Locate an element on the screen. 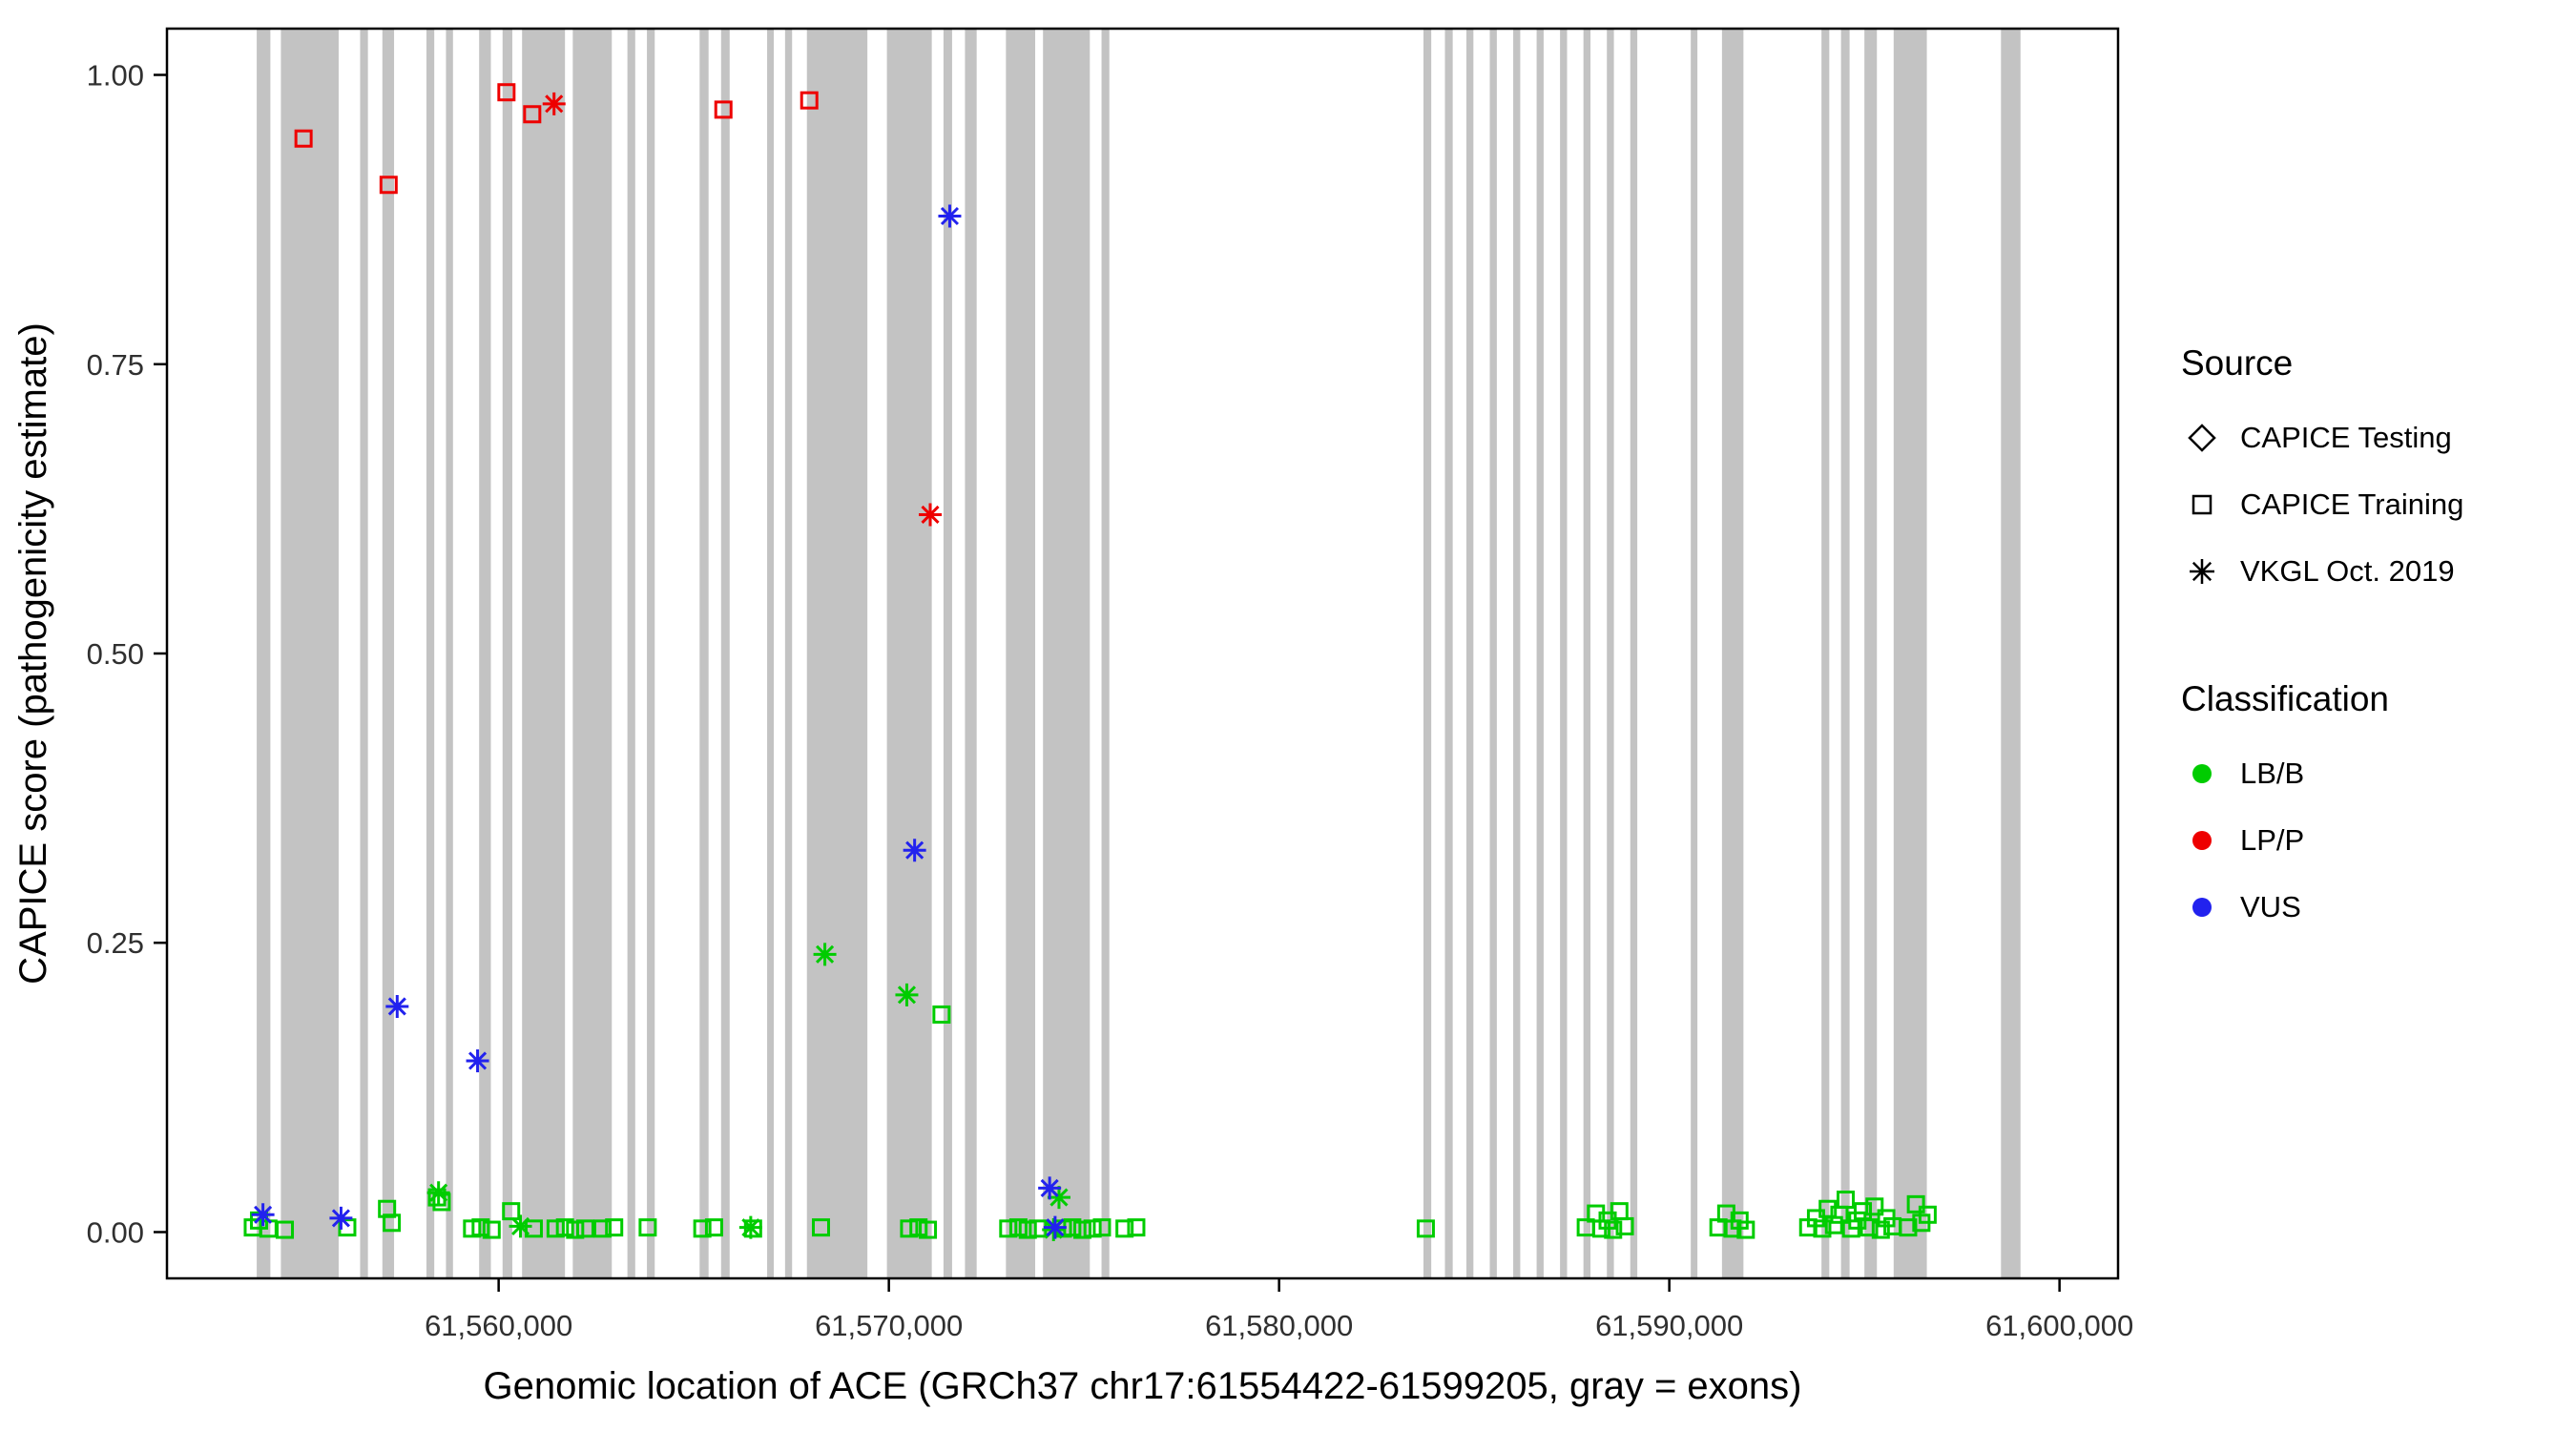 The width and height of the screenshot is (2576, 1431). asterisk-icon is located at coordinates (2202, 571).